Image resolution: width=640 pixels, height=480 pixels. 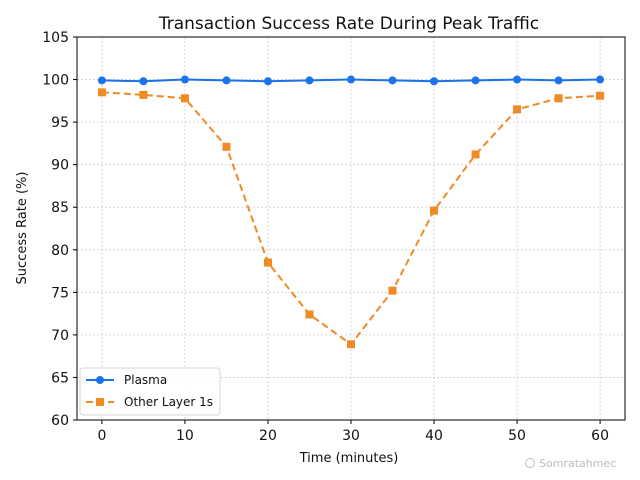 What do you see at coordinates (101, 436) in the screenshot?
I see `x-tick-label: 0` at bounding box center [101, 436].